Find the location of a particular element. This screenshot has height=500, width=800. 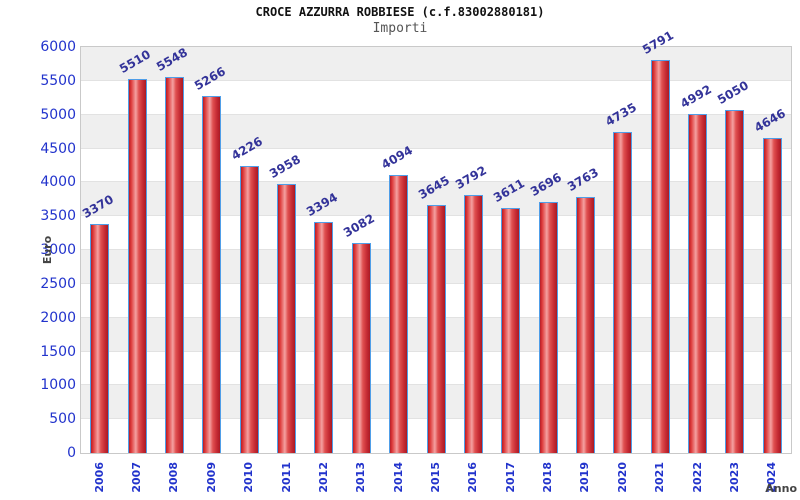

y-tick-label: 5500 is located at coordinates (58, 80).